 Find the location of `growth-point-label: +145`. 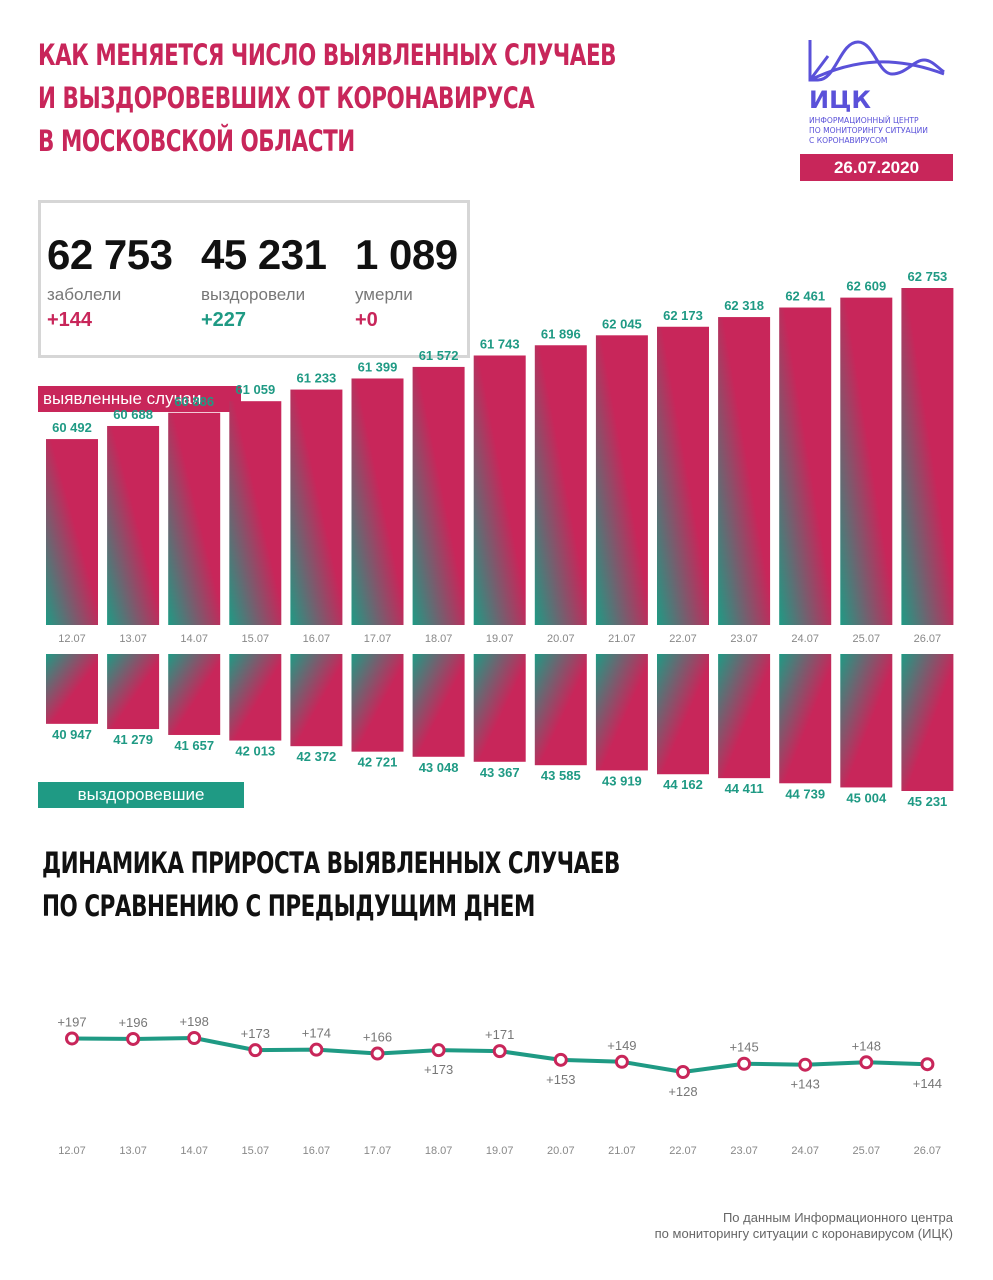

growth-point-label: +145 is located at coordinates (743, 1047).